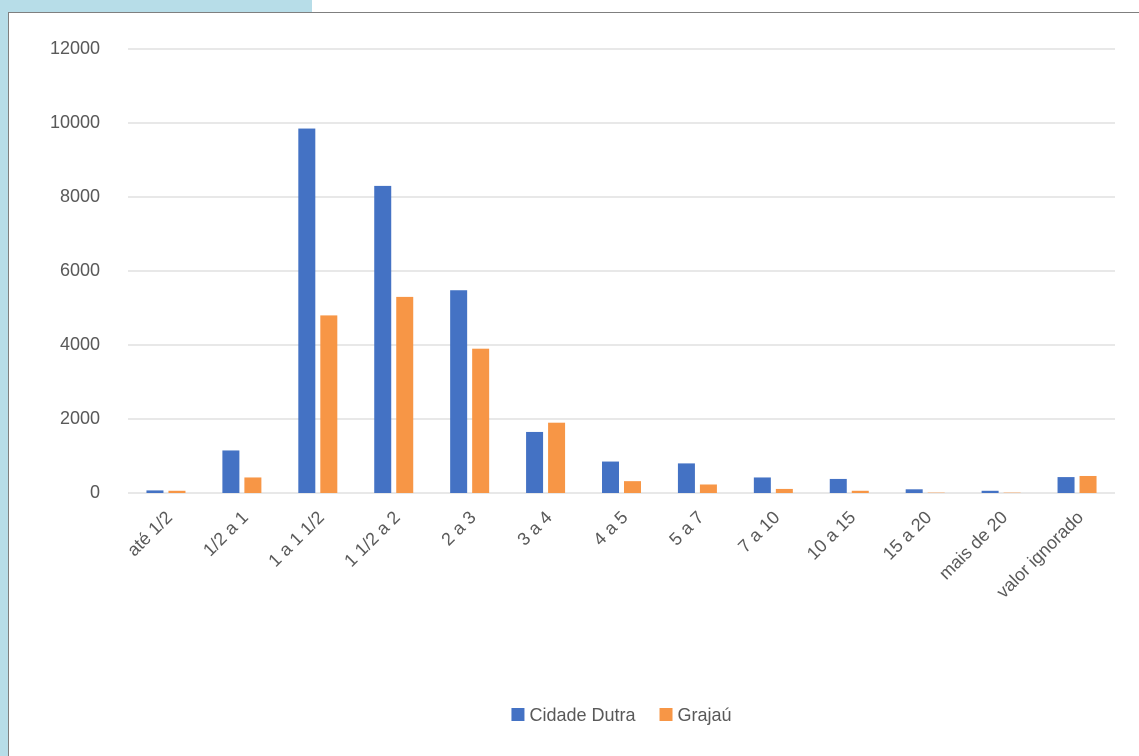 Image resolution: width=1139 pixels, height=756 pixels. I want to click on y-tick-label: 6000, so click(80, 270).